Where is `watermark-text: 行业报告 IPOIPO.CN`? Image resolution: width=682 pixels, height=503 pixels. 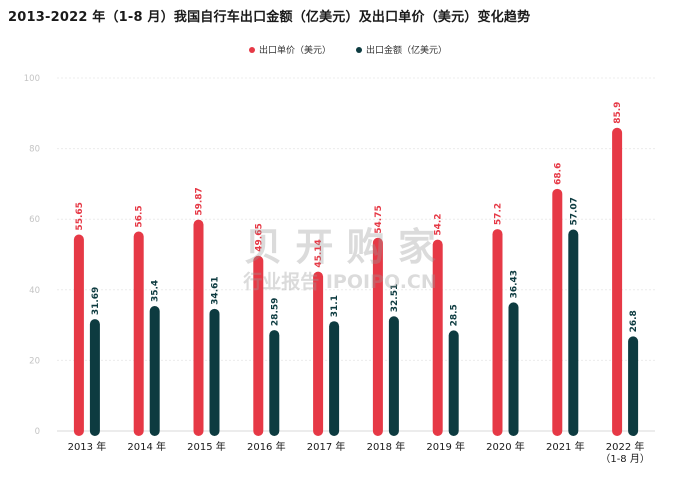
watermark-text: 行业报告 IPOIPO.CN is located at coordinates (339, 281).